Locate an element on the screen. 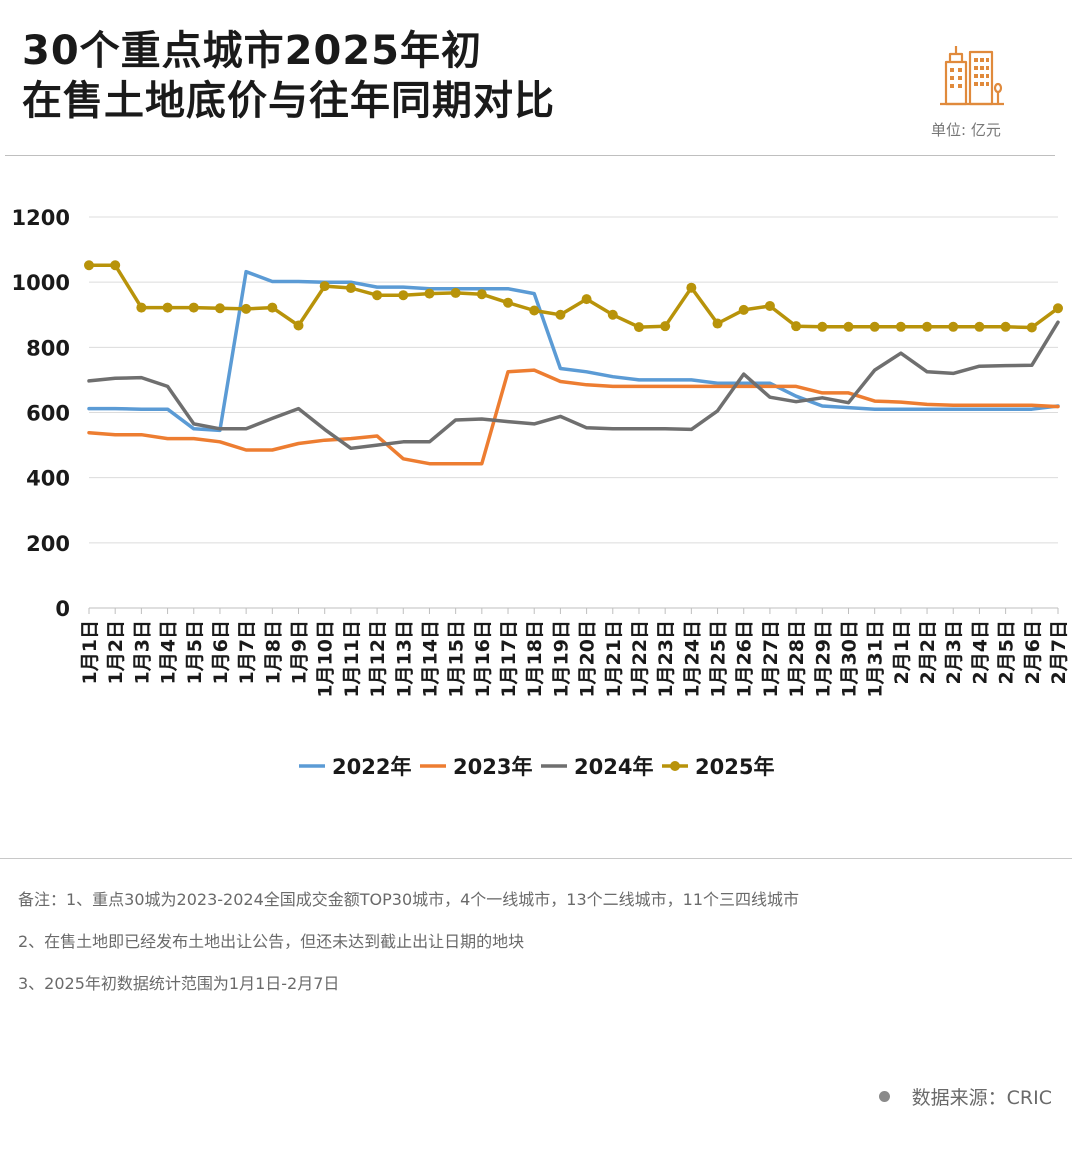 This screenshot has height=1149, width=1080. y-tick-label: 800 is located at coordinates (48, 348).